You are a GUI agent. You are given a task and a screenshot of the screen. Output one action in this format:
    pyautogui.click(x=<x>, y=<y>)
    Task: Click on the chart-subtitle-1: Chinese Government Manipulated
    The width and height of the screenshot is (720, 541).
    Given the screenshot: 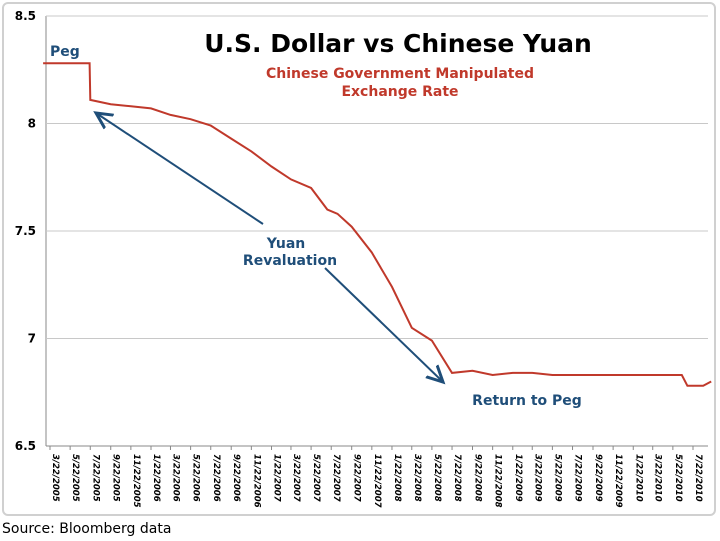 What is the action you would take?
    pyautogui.click(x=400, y=74)
    